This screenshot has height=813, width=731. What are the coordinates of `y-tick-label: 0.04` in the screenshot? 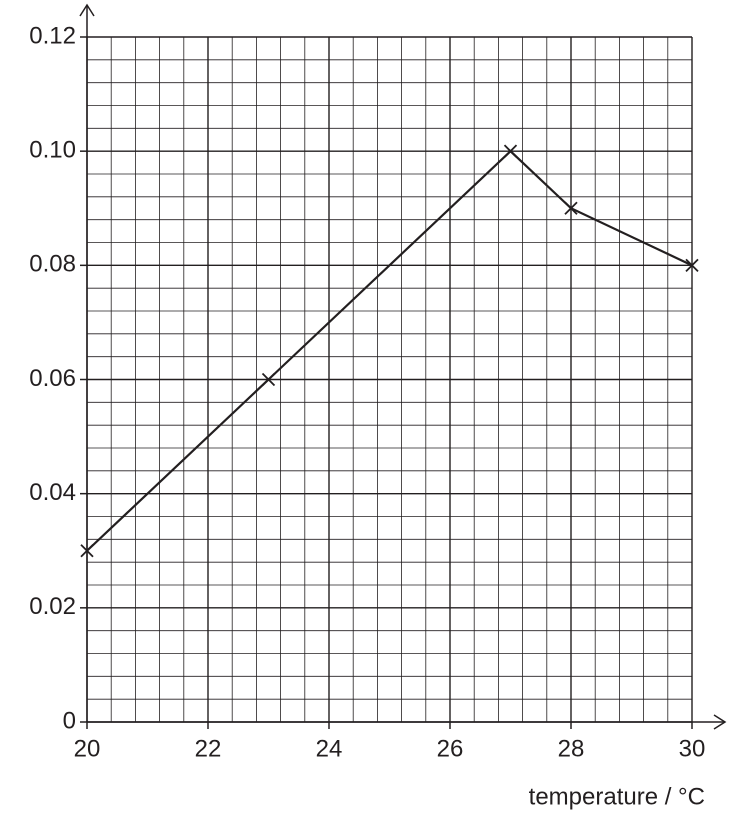 It's located at (52, 492).